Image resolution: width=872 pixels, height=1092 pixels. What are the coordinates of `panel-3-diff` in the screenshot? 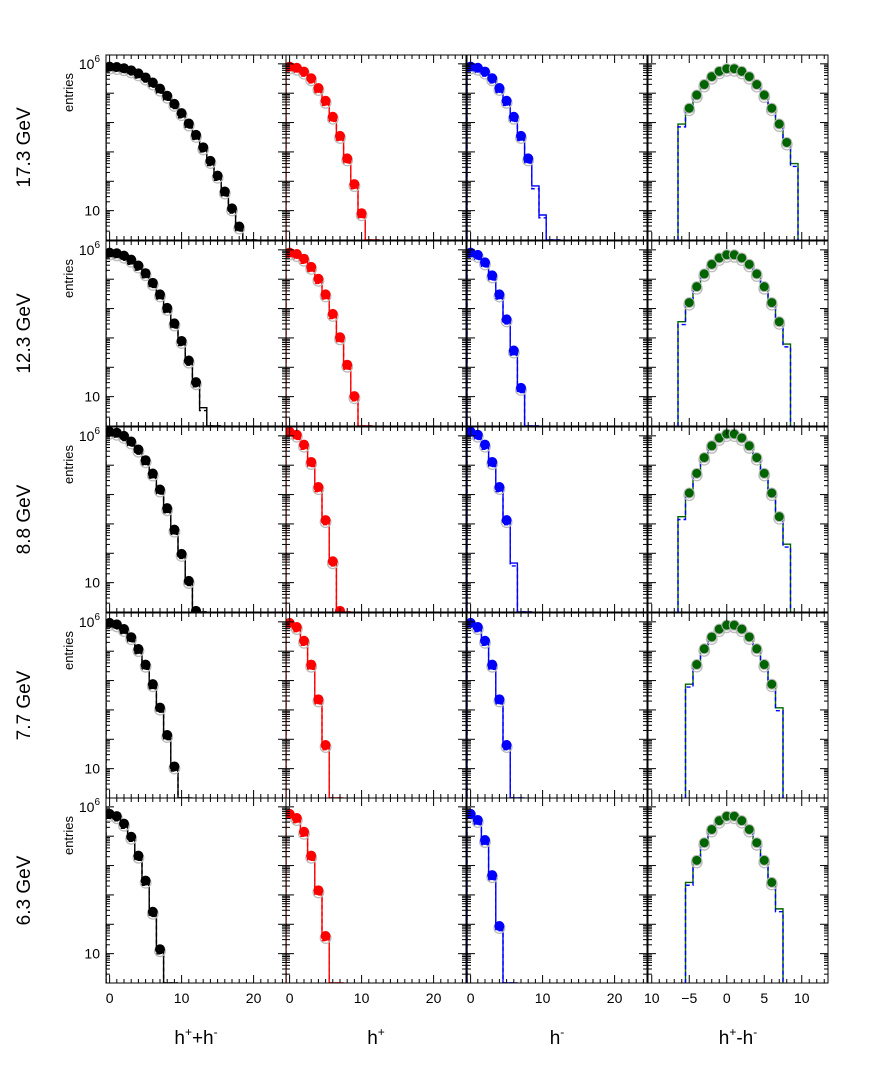 It's located at (734, 708).